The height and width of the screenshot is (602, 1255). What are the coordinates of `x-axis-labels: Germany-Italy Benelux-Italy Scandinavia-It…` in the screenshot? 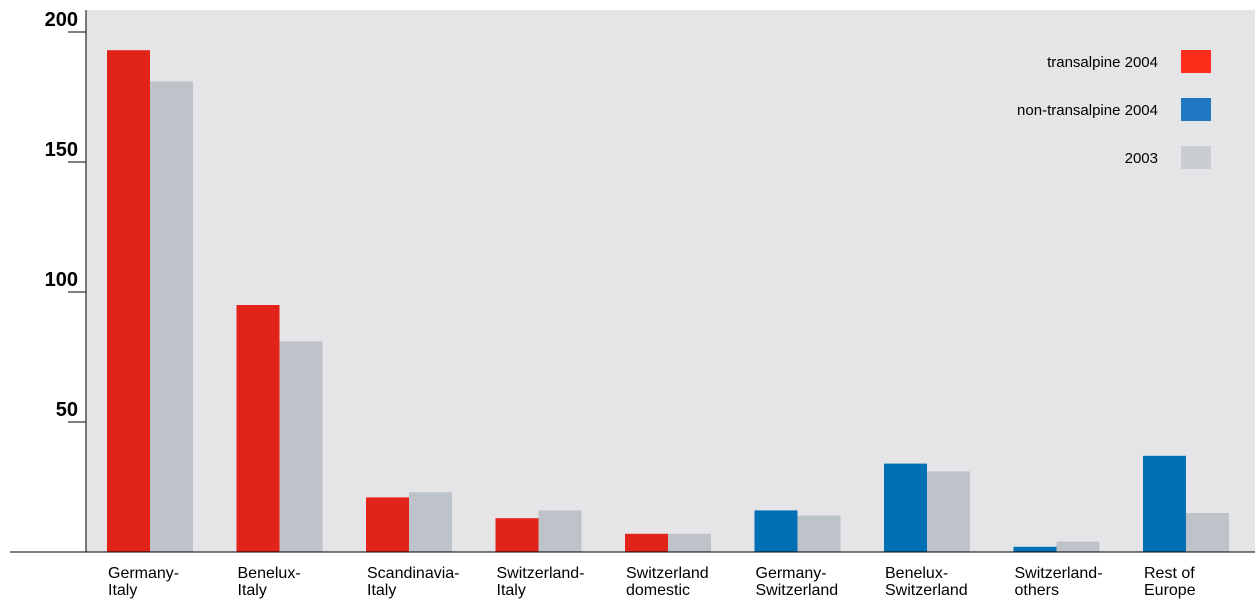 It's located at (652, 582).